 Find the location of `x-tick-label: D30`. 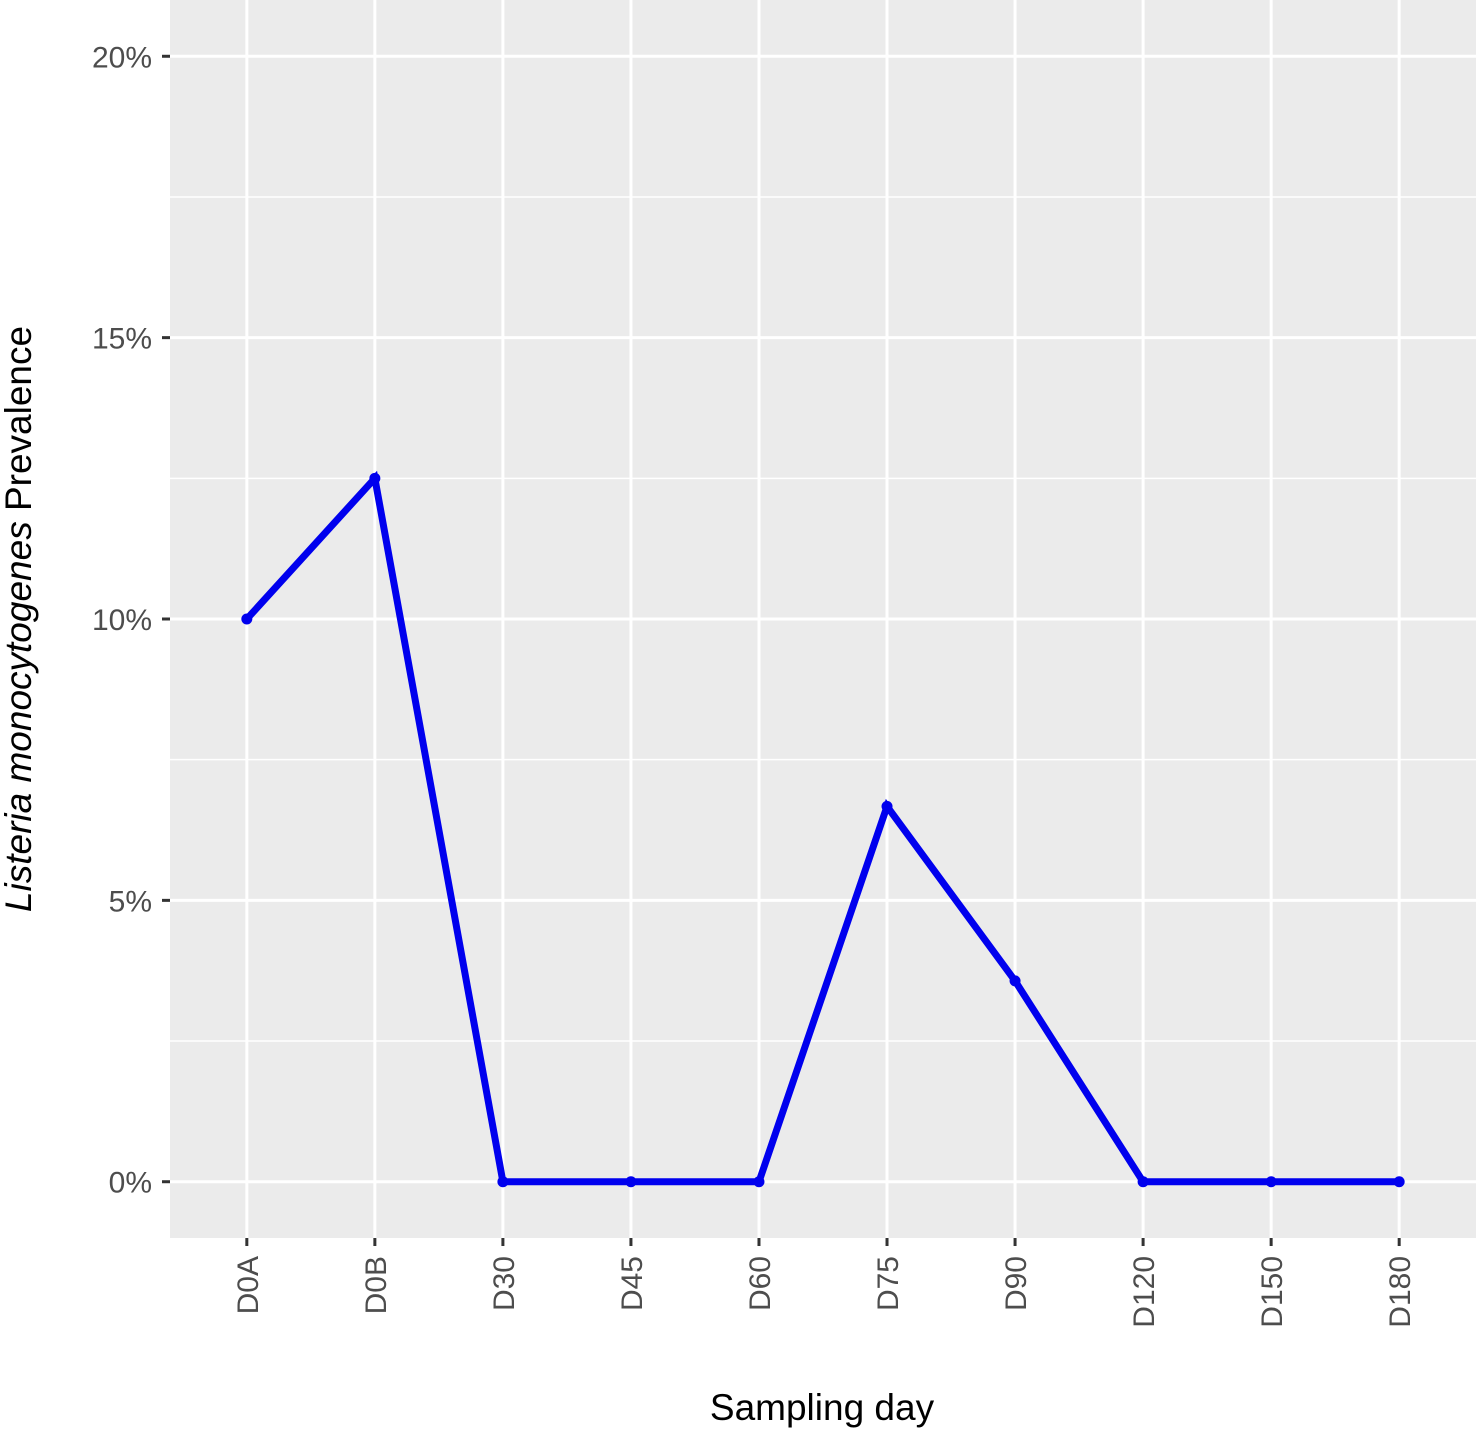

x-tick-label: D30 is located at coordinates (504, 1283).